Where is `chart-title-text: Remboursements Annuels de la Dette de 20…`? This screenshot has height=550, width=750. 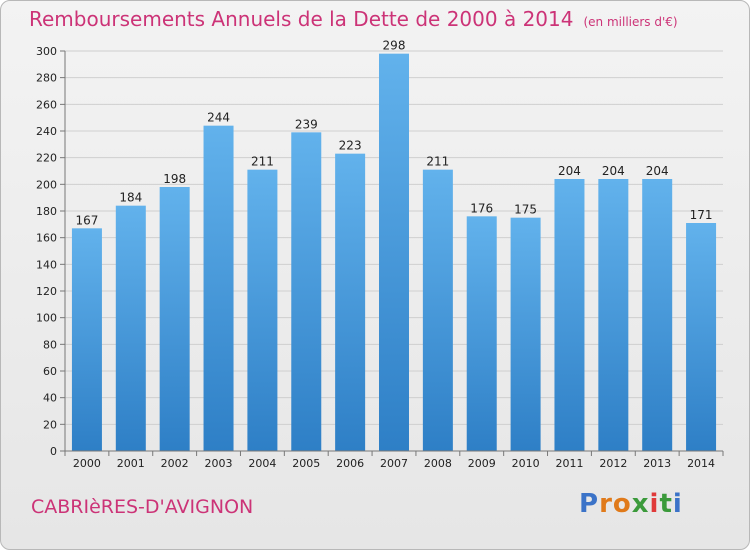
chart-title-text: Remboursements Annuels de la Dette de 20… is located at coordinates (301, 19).